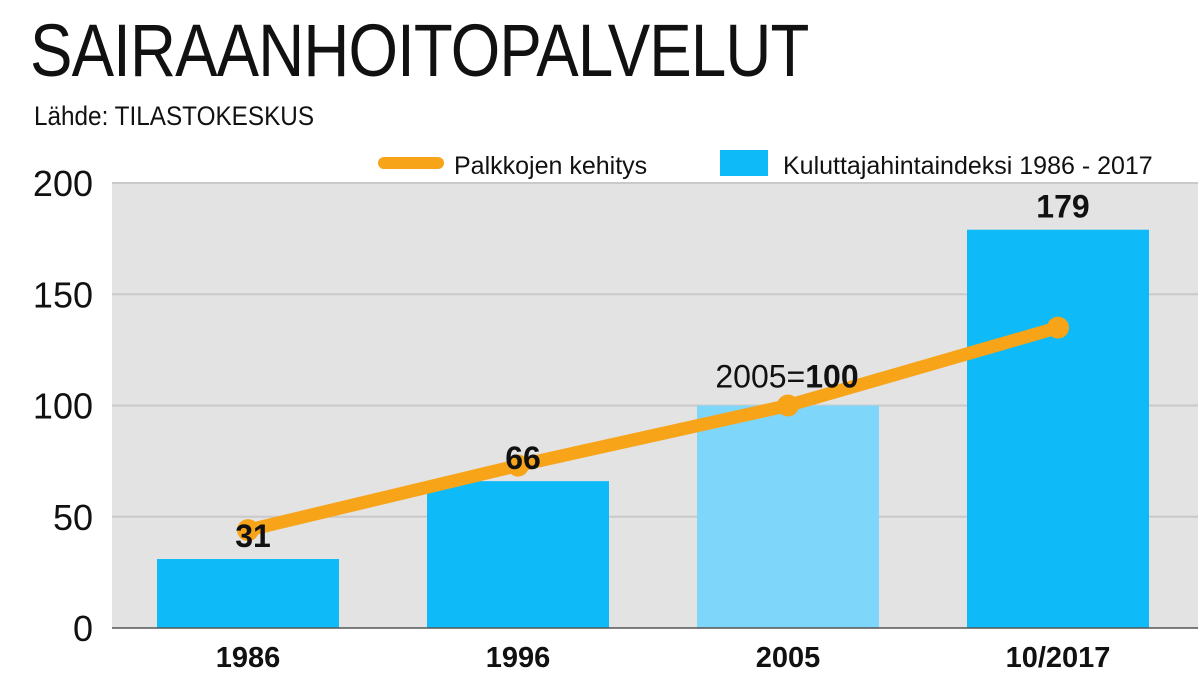 The height and width of the screenshot is (674, 1198). I want to click on y-axis-ticks: 0 50 100 150 200, so click(63, 406).